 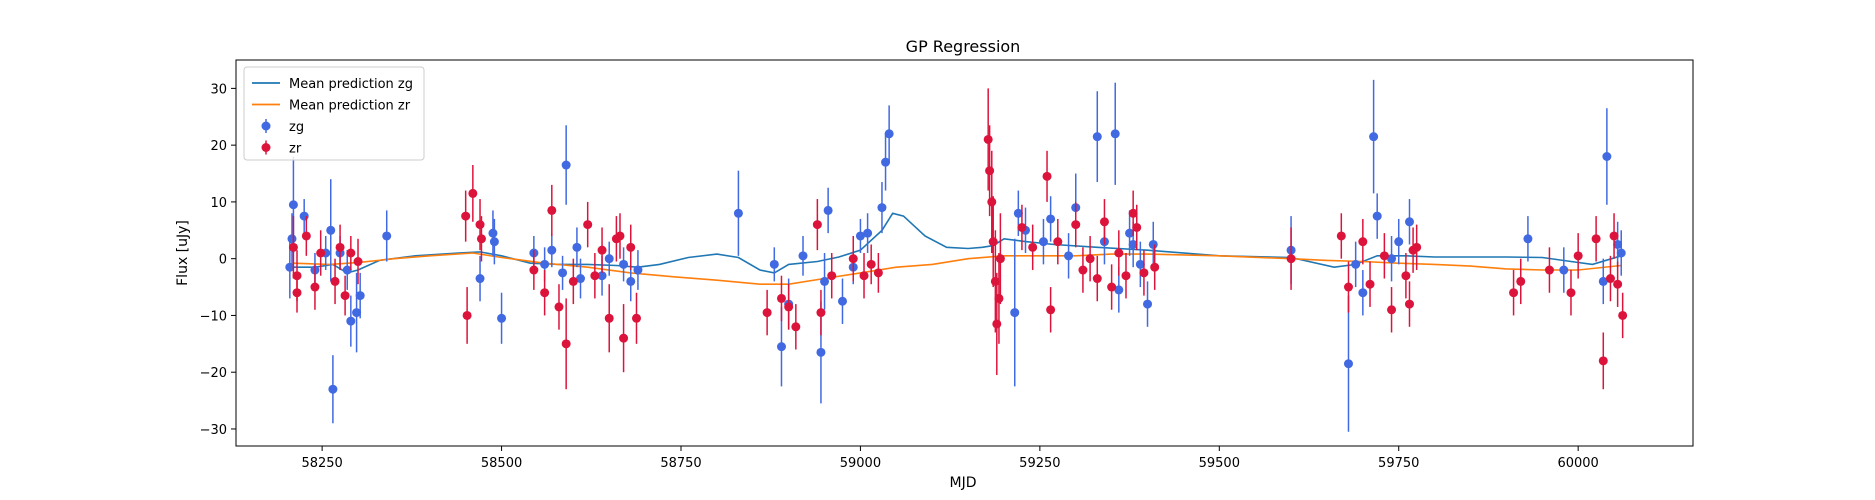 What do you see at coordinates (296, 127) in the screenshot?
I see `legend-label: zg` at bounding box center [296, 127].